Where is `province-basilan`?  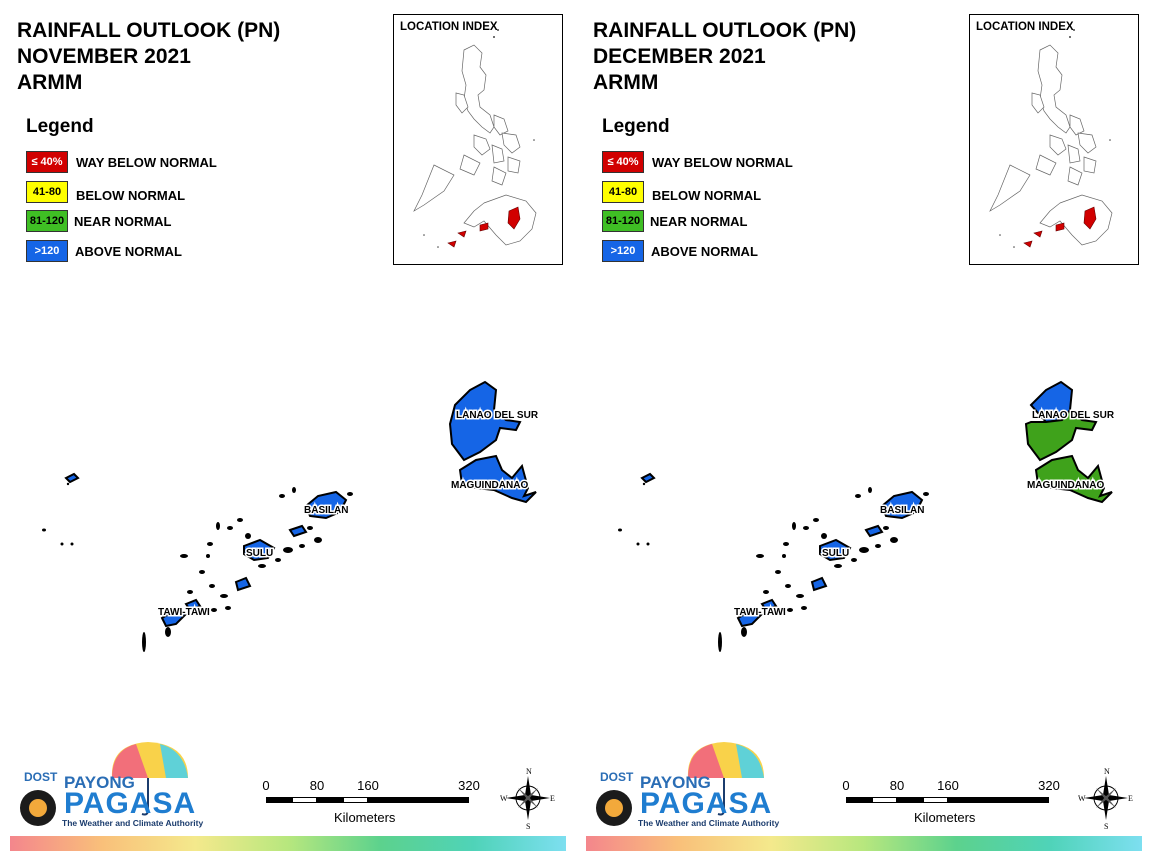 province-basilan is located at coordinates (902, 505).